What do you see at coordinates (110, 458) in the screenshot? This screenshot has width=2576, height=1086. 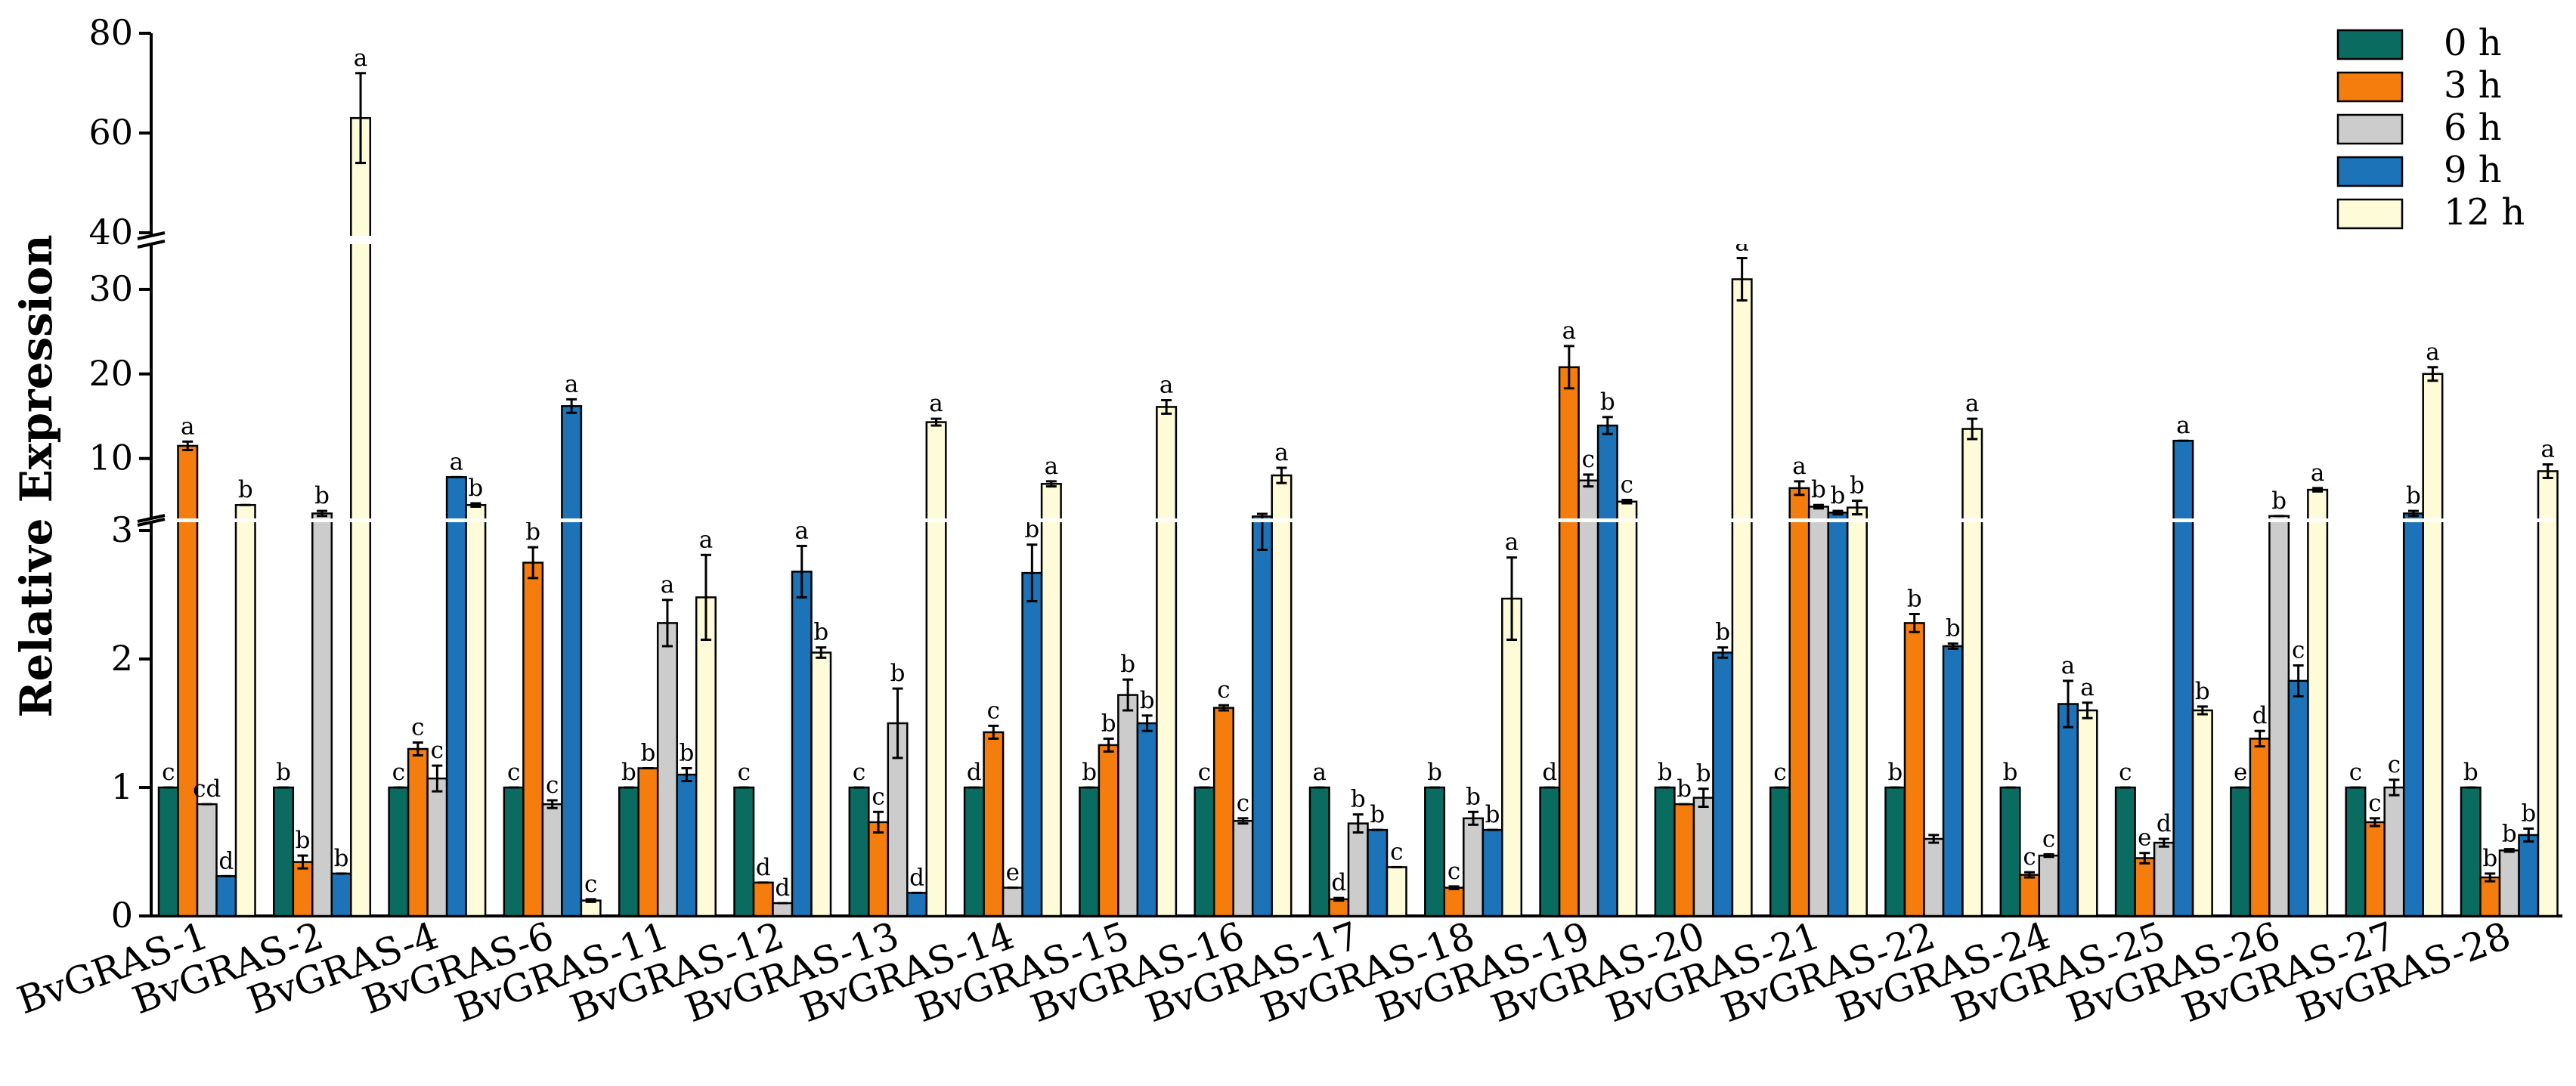 I see `y-tick-label: 10` at bounding box center [110, 458].